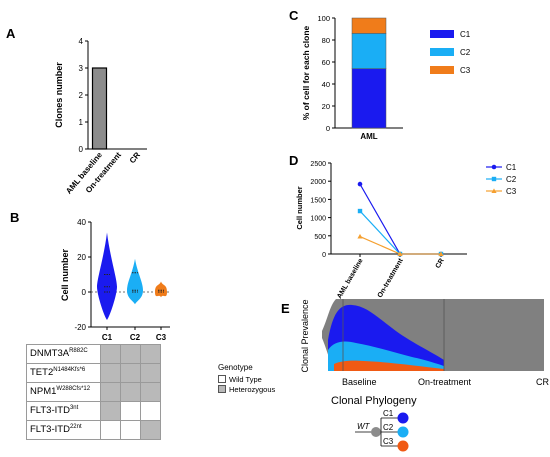 This screenshot has width=550, height=457. Describe the element at coordinates (442, 70) in the screenshot. I see `legend-swatch-c3` at that location.